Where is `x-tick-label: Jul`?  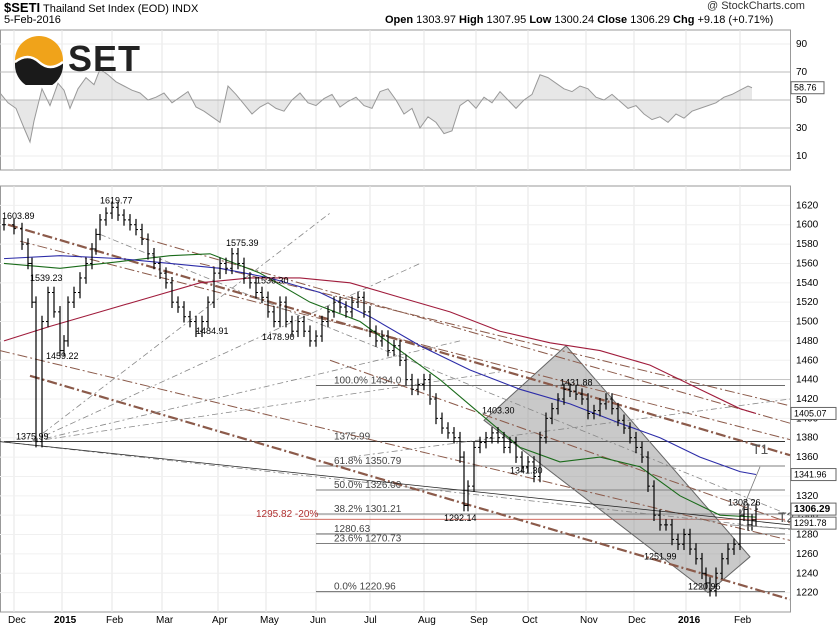
x-tick-label: Jul is located at coordinates (370, 620).